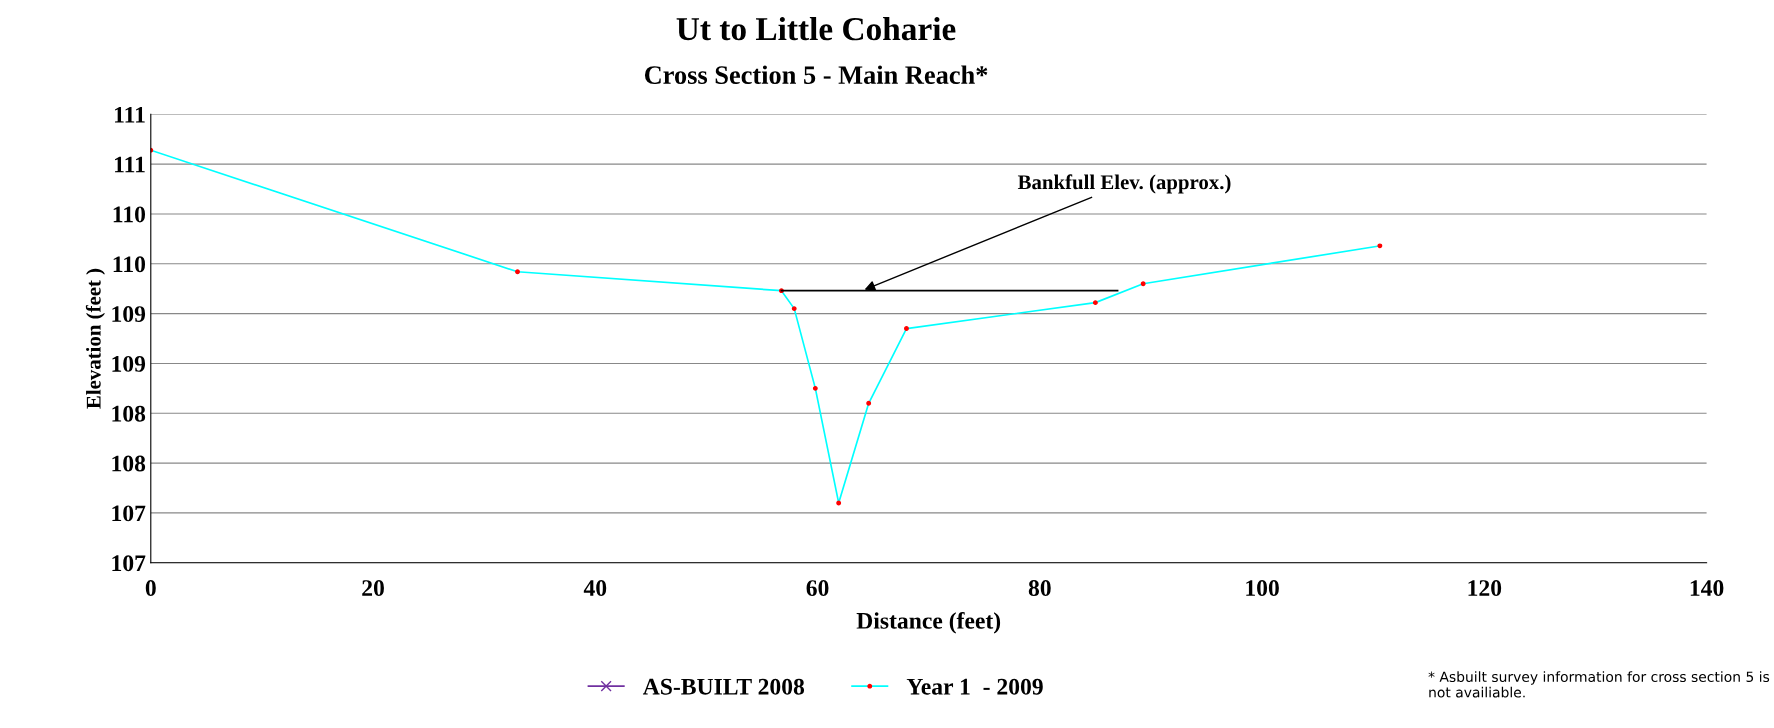 This screenshot has width=1774, height=728. What do you see at coordinates (974, 686) in the screenshot?
I see `legend-label: Year 1 - 2009` at bounding box center [974, 686].